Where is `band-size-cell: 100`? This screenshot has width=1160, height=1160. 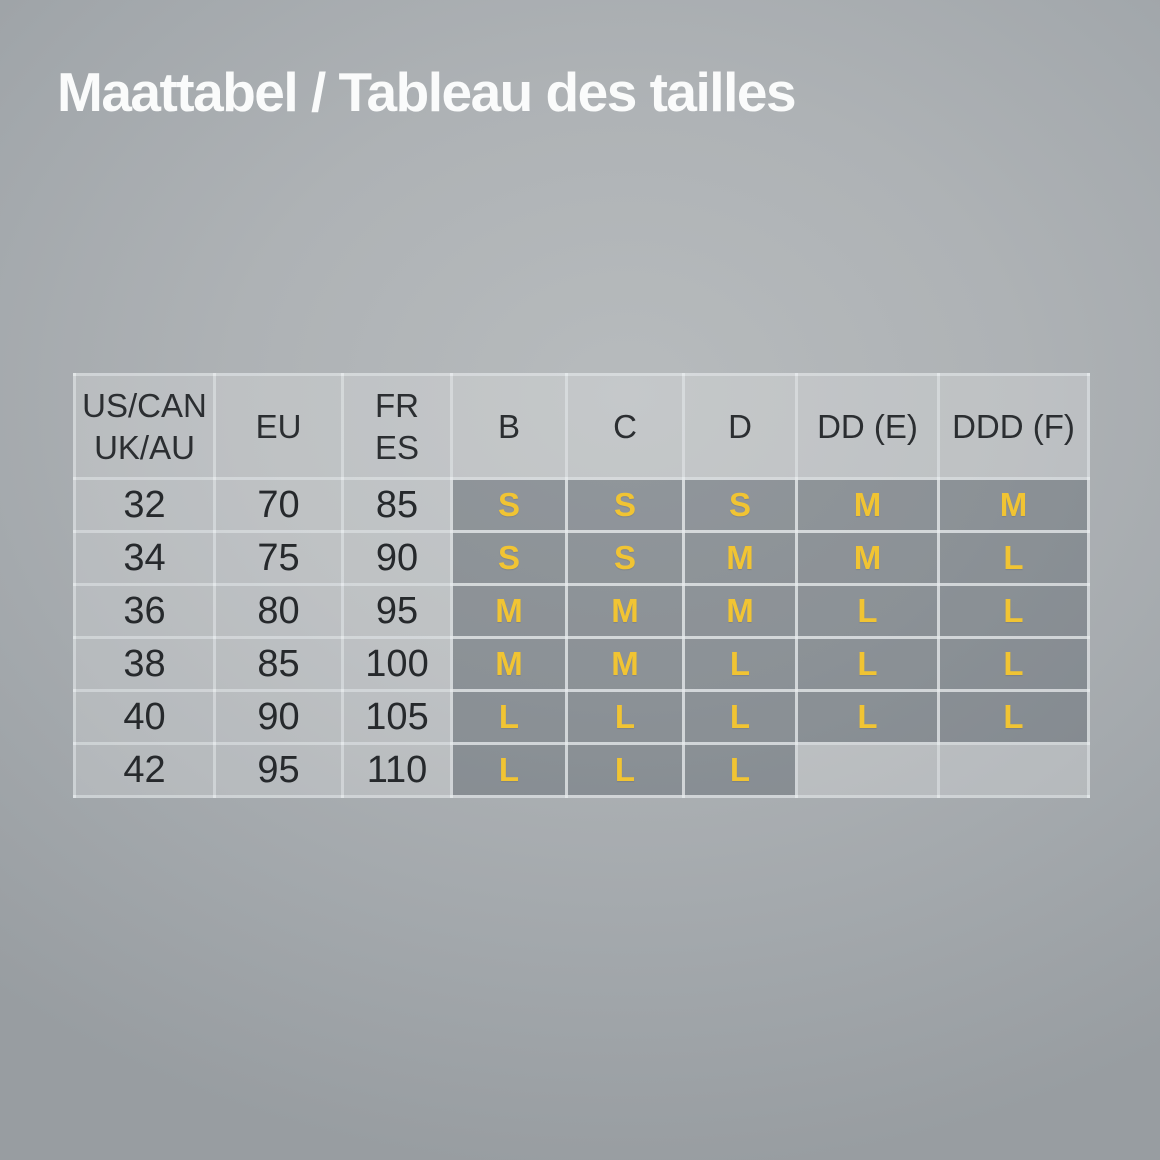 band-size-cell: 100 is located at coordinates (397, 664).